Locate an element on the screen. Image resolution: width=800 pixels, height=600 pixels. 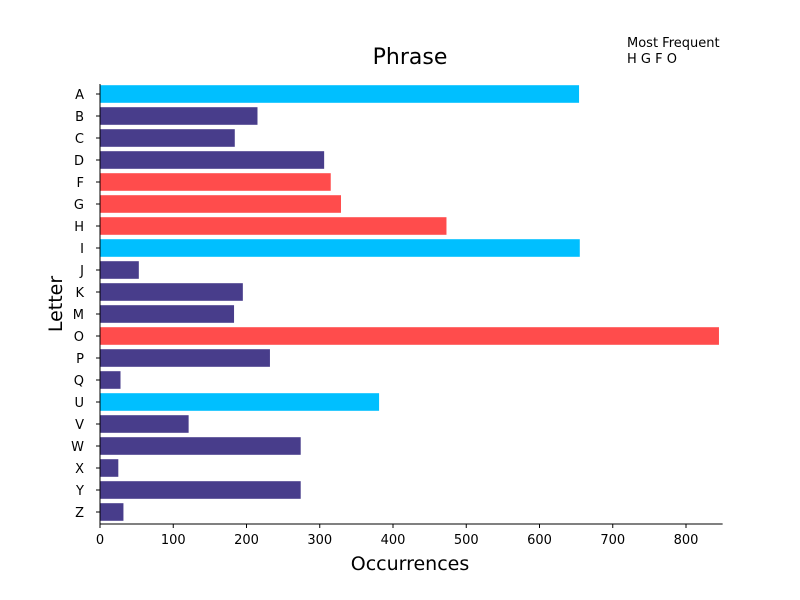
bar-d is located at coordinates (212, 160).